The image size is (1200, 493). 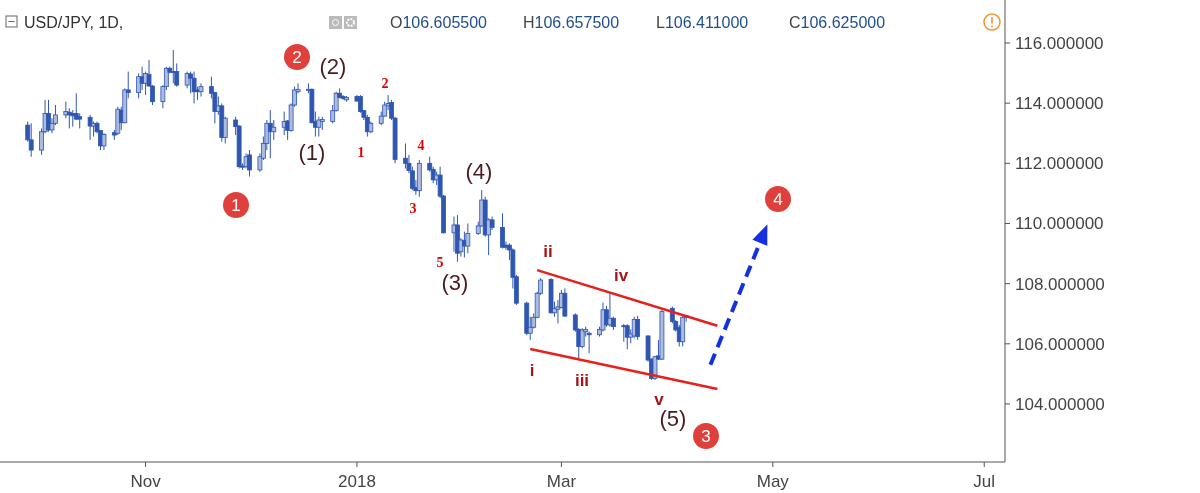 I want to click on annotation: O106.605500, so click(x=439, y=22).